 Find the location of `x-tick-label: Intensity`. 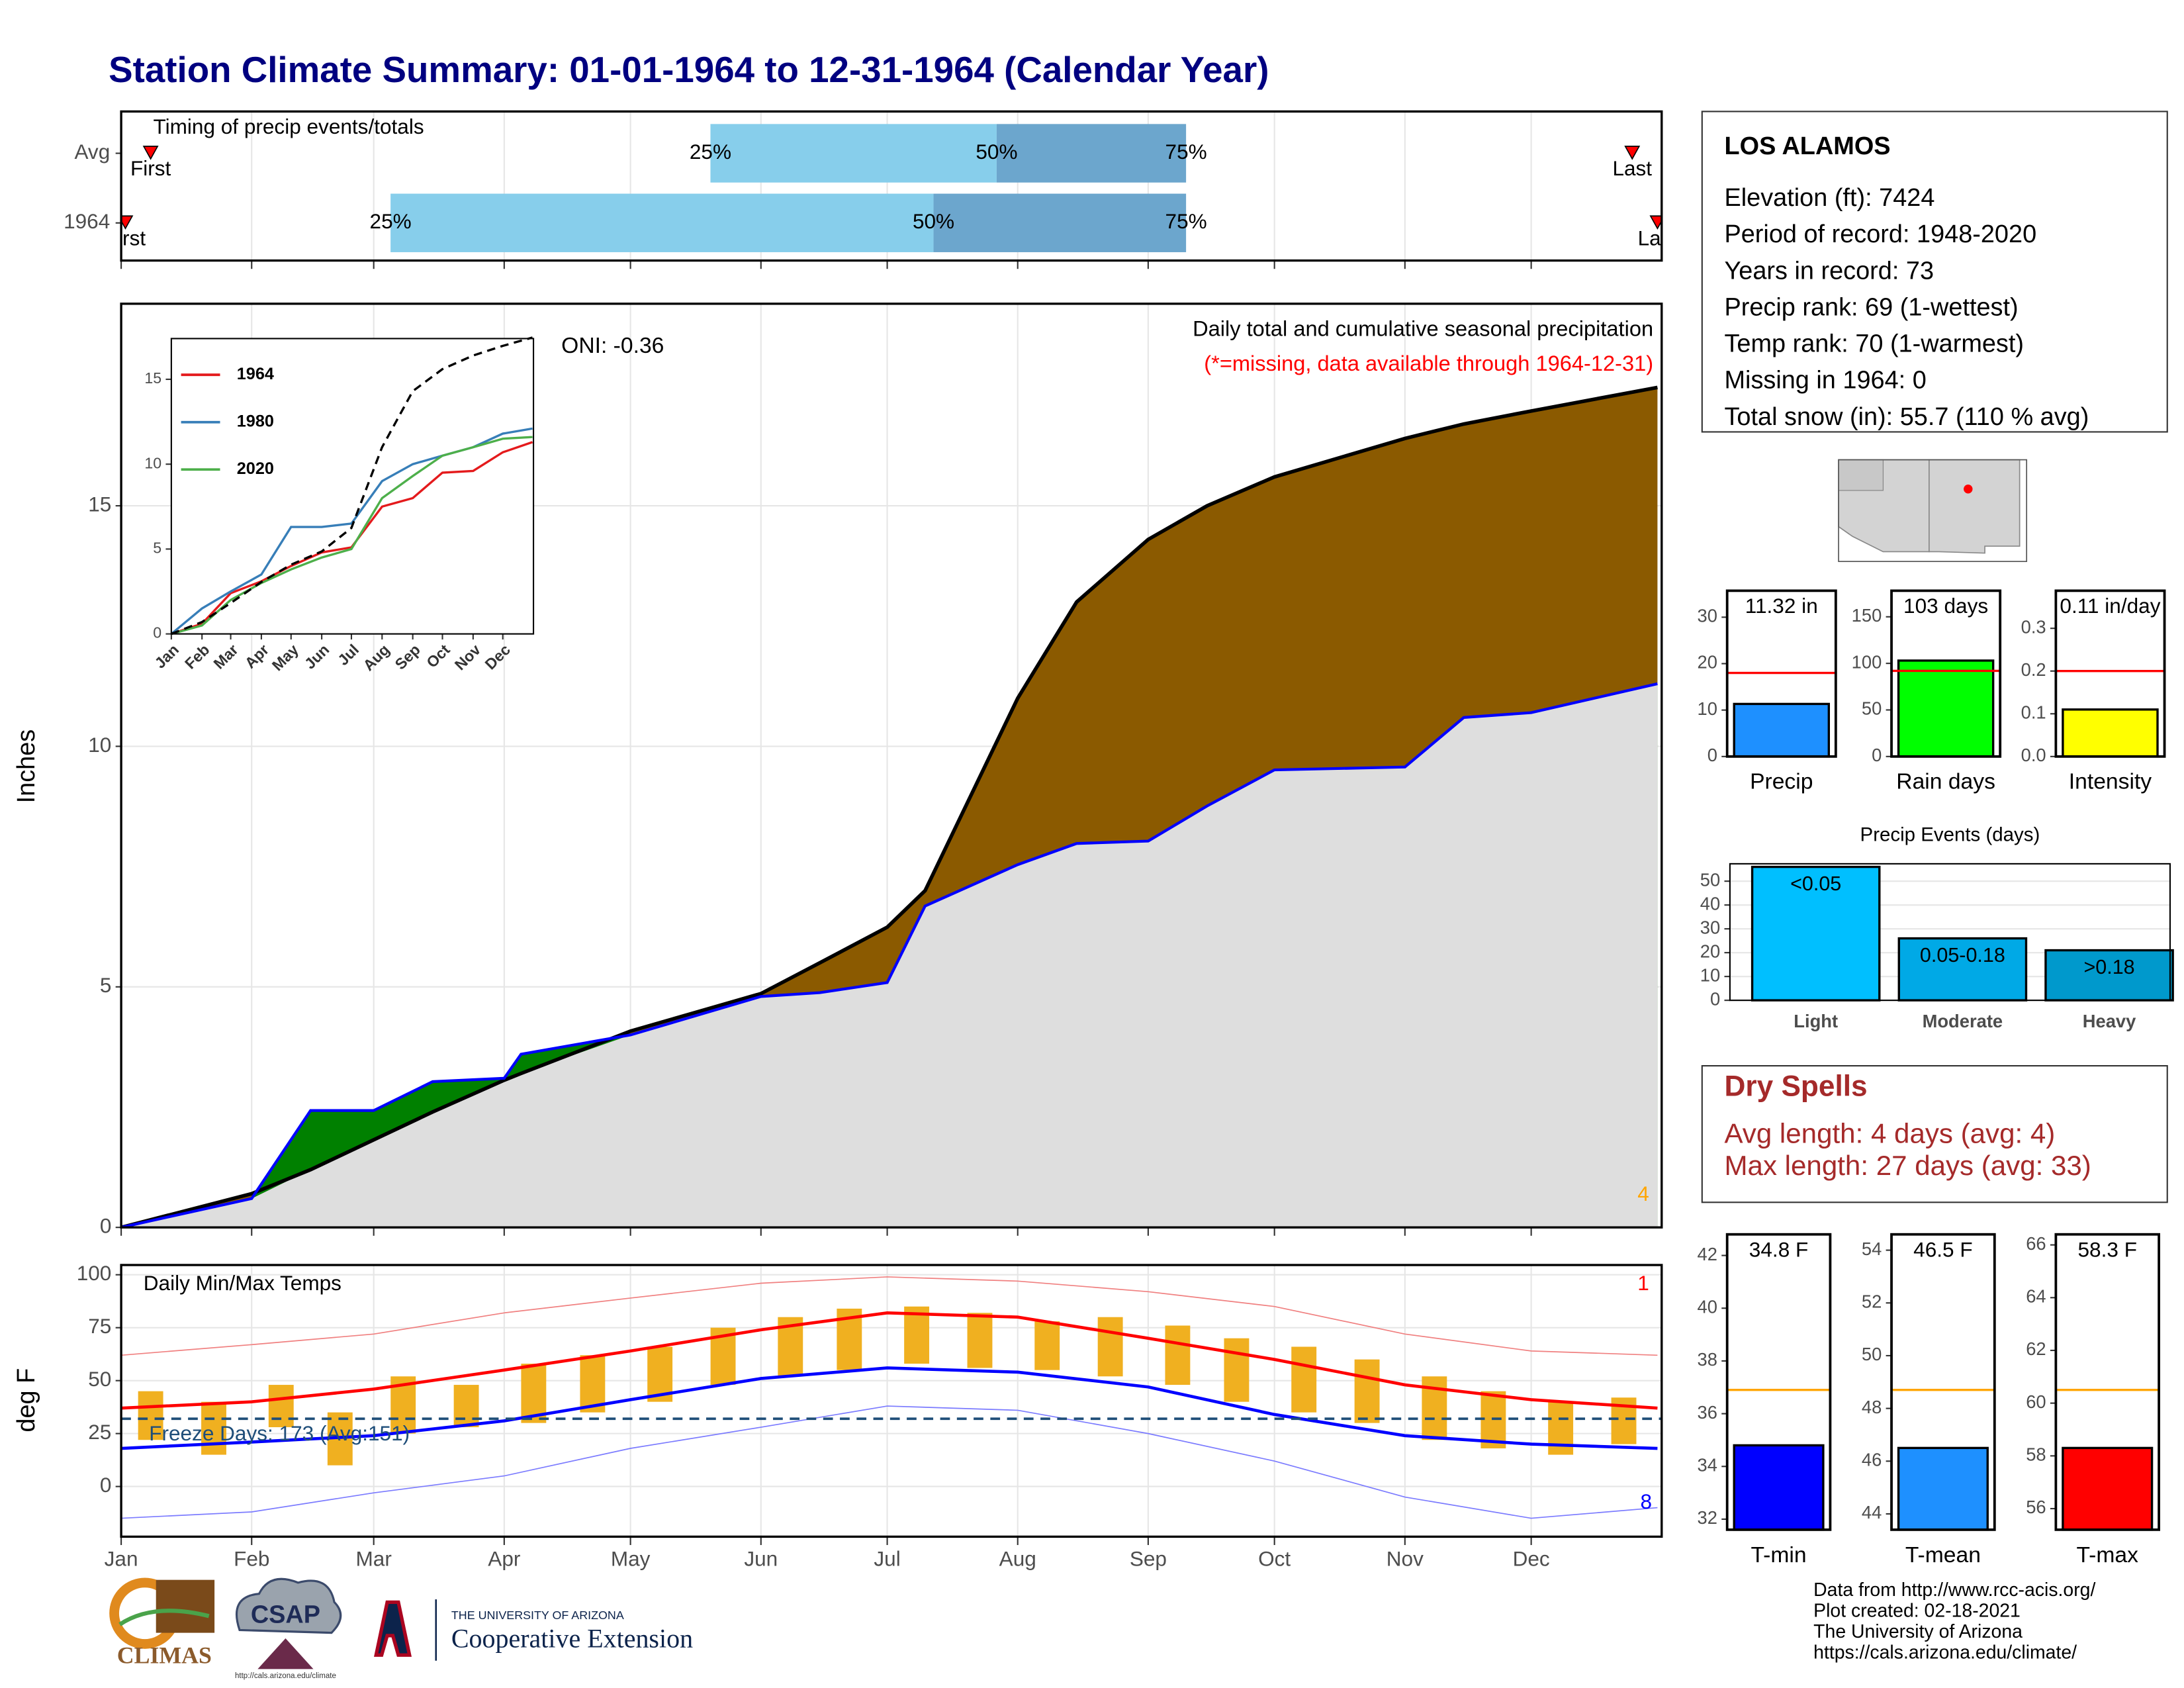

x-tick-label: Intensity is located at coordinates (2110, 782).